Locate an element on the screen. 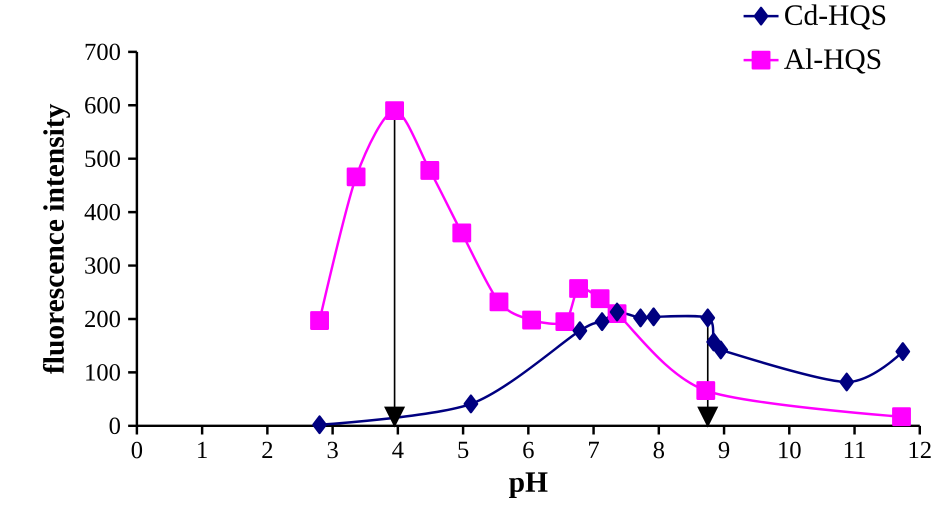  y-tick-label: 300 is located at coordinates (102, 265).